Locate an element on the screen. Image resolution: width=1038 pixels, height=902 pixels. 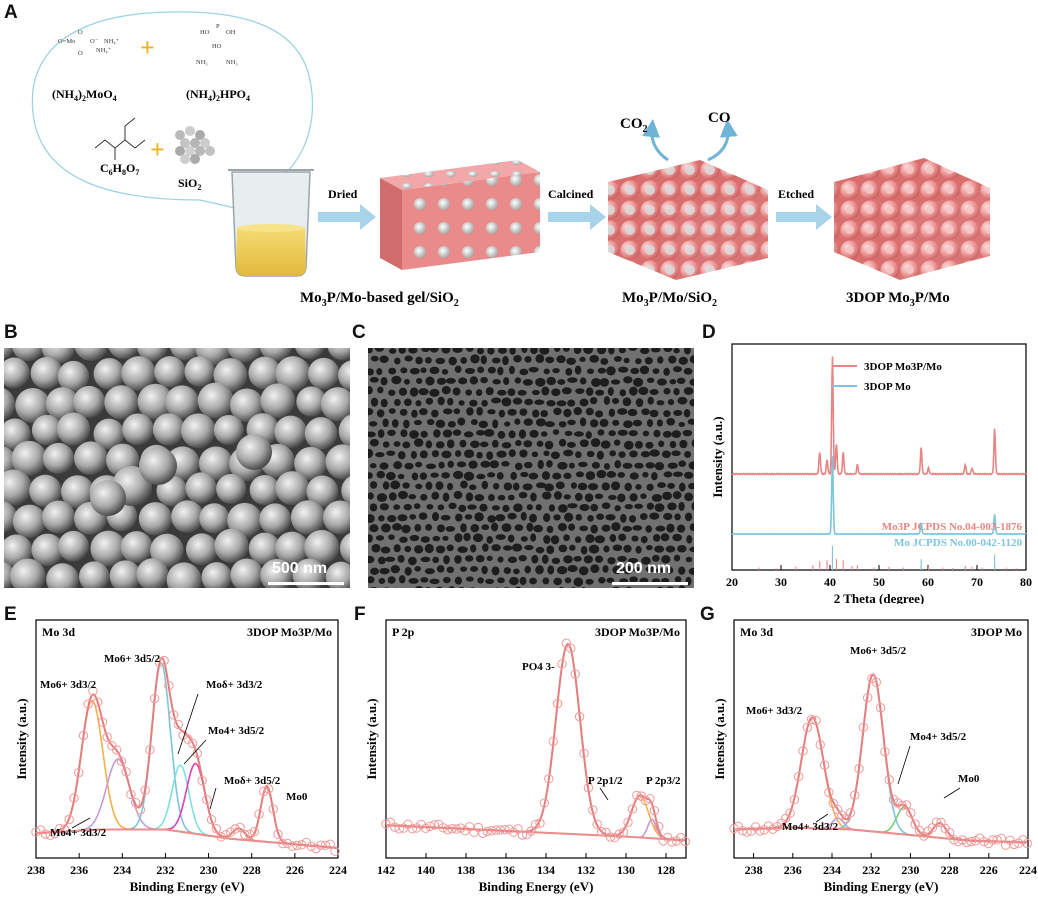
product-label-etched: 3DOP Mo3P/Mo is located at coordinates (898, 299).